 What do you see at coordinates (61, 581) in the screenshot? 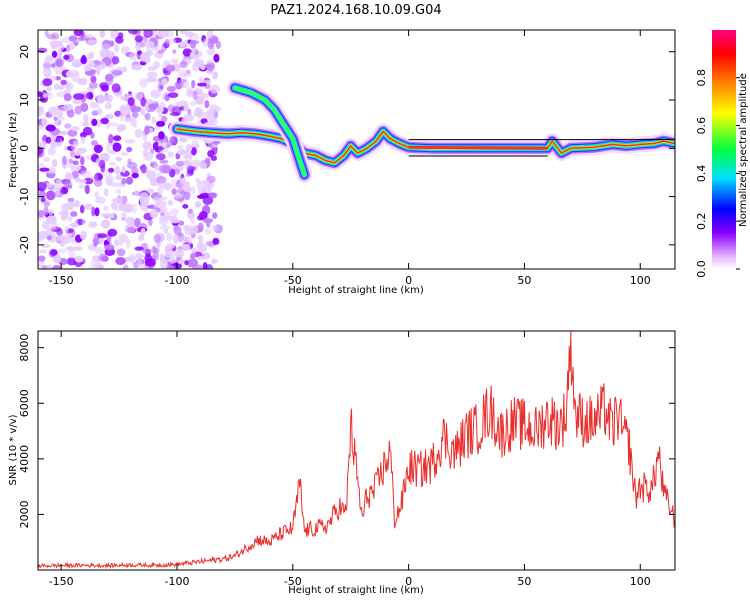
I see `x-tick-label: -150` at bounding box center [61, 581].